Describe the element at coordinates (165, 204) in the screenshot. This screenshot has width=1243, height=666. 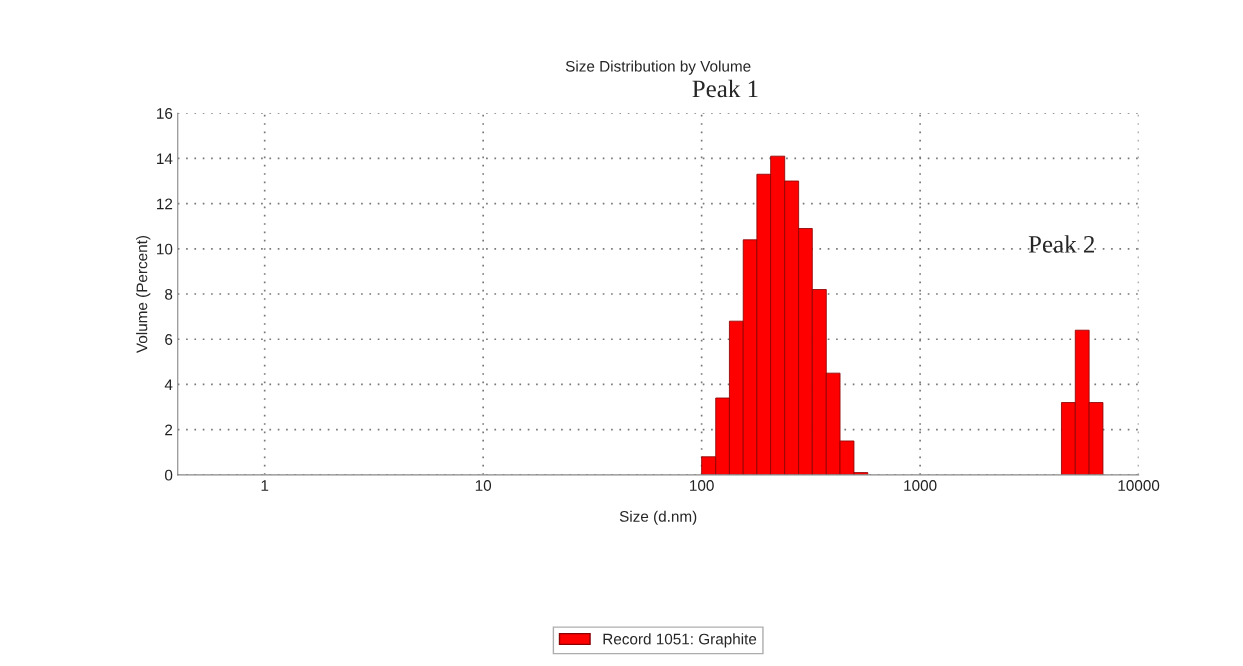
I see `y-tick-label: 12` at that location.